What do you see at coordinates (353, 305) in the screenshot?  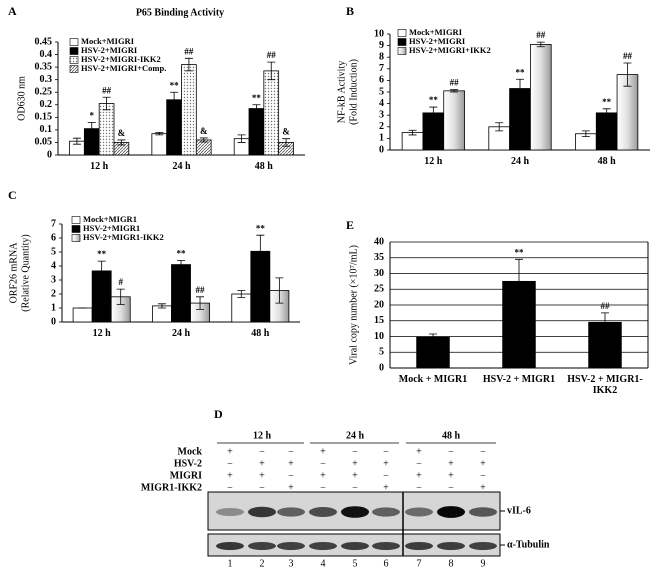 I see `y-axis-label: Viral copy number (×10⁷/mL)` at bounding box center [353, 305].